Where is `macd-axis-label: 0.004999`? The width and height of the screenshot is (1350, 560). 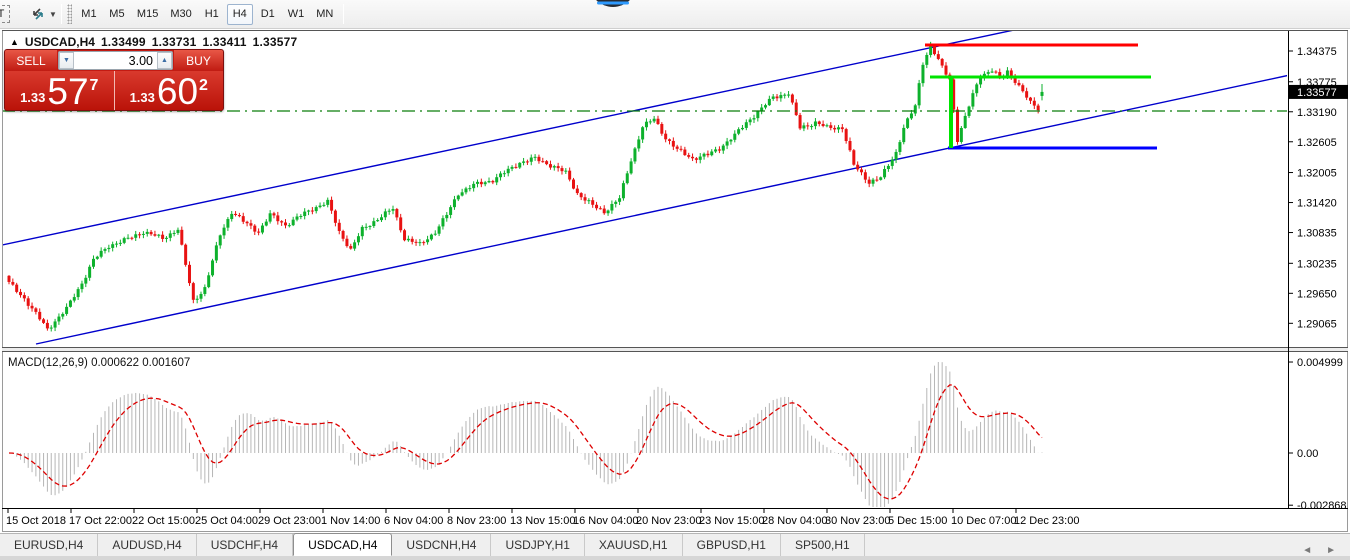 macd-axis-label: 0.004999 is located at coordinates (1320, 363).